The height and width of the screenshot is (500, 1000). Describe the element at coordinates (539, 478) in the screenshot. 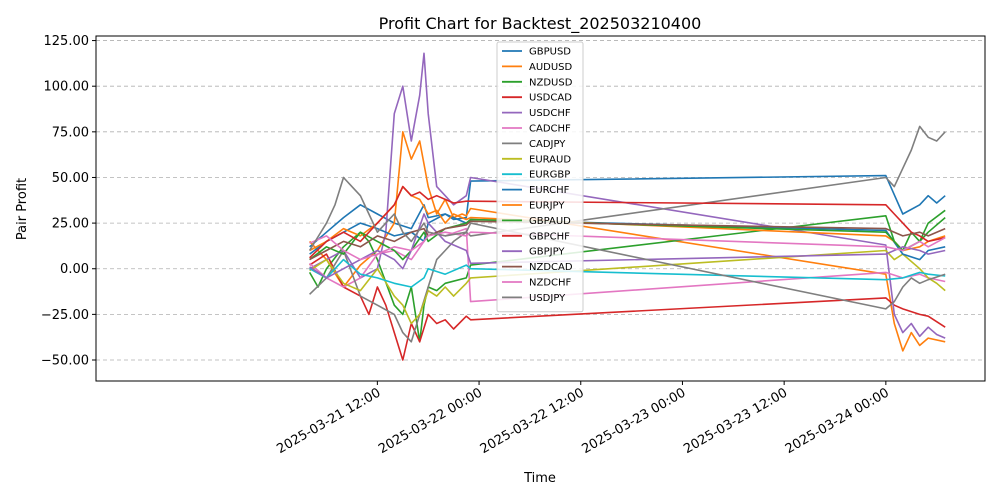

I see `x-axis-label: Time` at that location.